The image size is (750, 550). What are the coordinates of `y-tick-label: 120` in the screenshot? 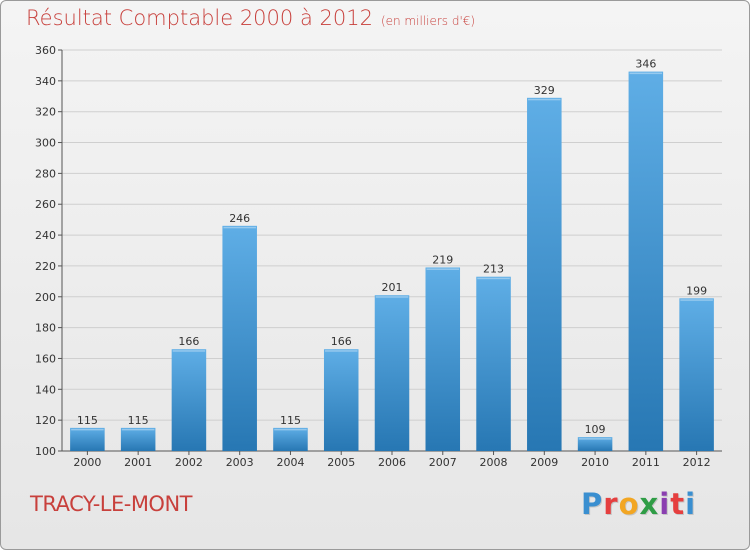 It's located at (45, 420).